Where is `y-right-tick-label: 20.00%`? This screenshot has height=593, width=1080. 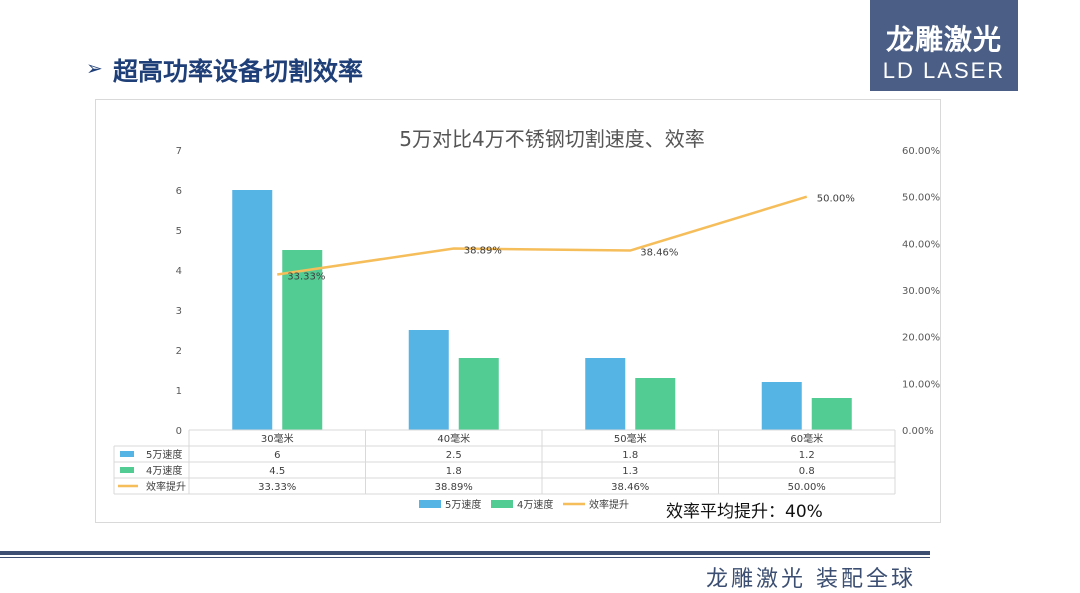 y-right-tick-label: 20.00% is located at coordinates (921, 338).